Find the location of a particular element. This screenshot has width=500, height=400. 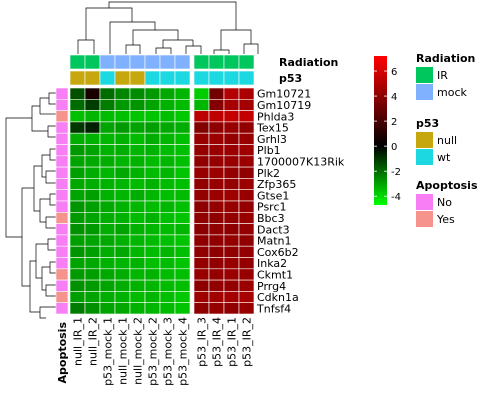

annotation-legends: Radiation IR mock p53 null wt Apoptosis No Yes is located at coordinates (447, 139).